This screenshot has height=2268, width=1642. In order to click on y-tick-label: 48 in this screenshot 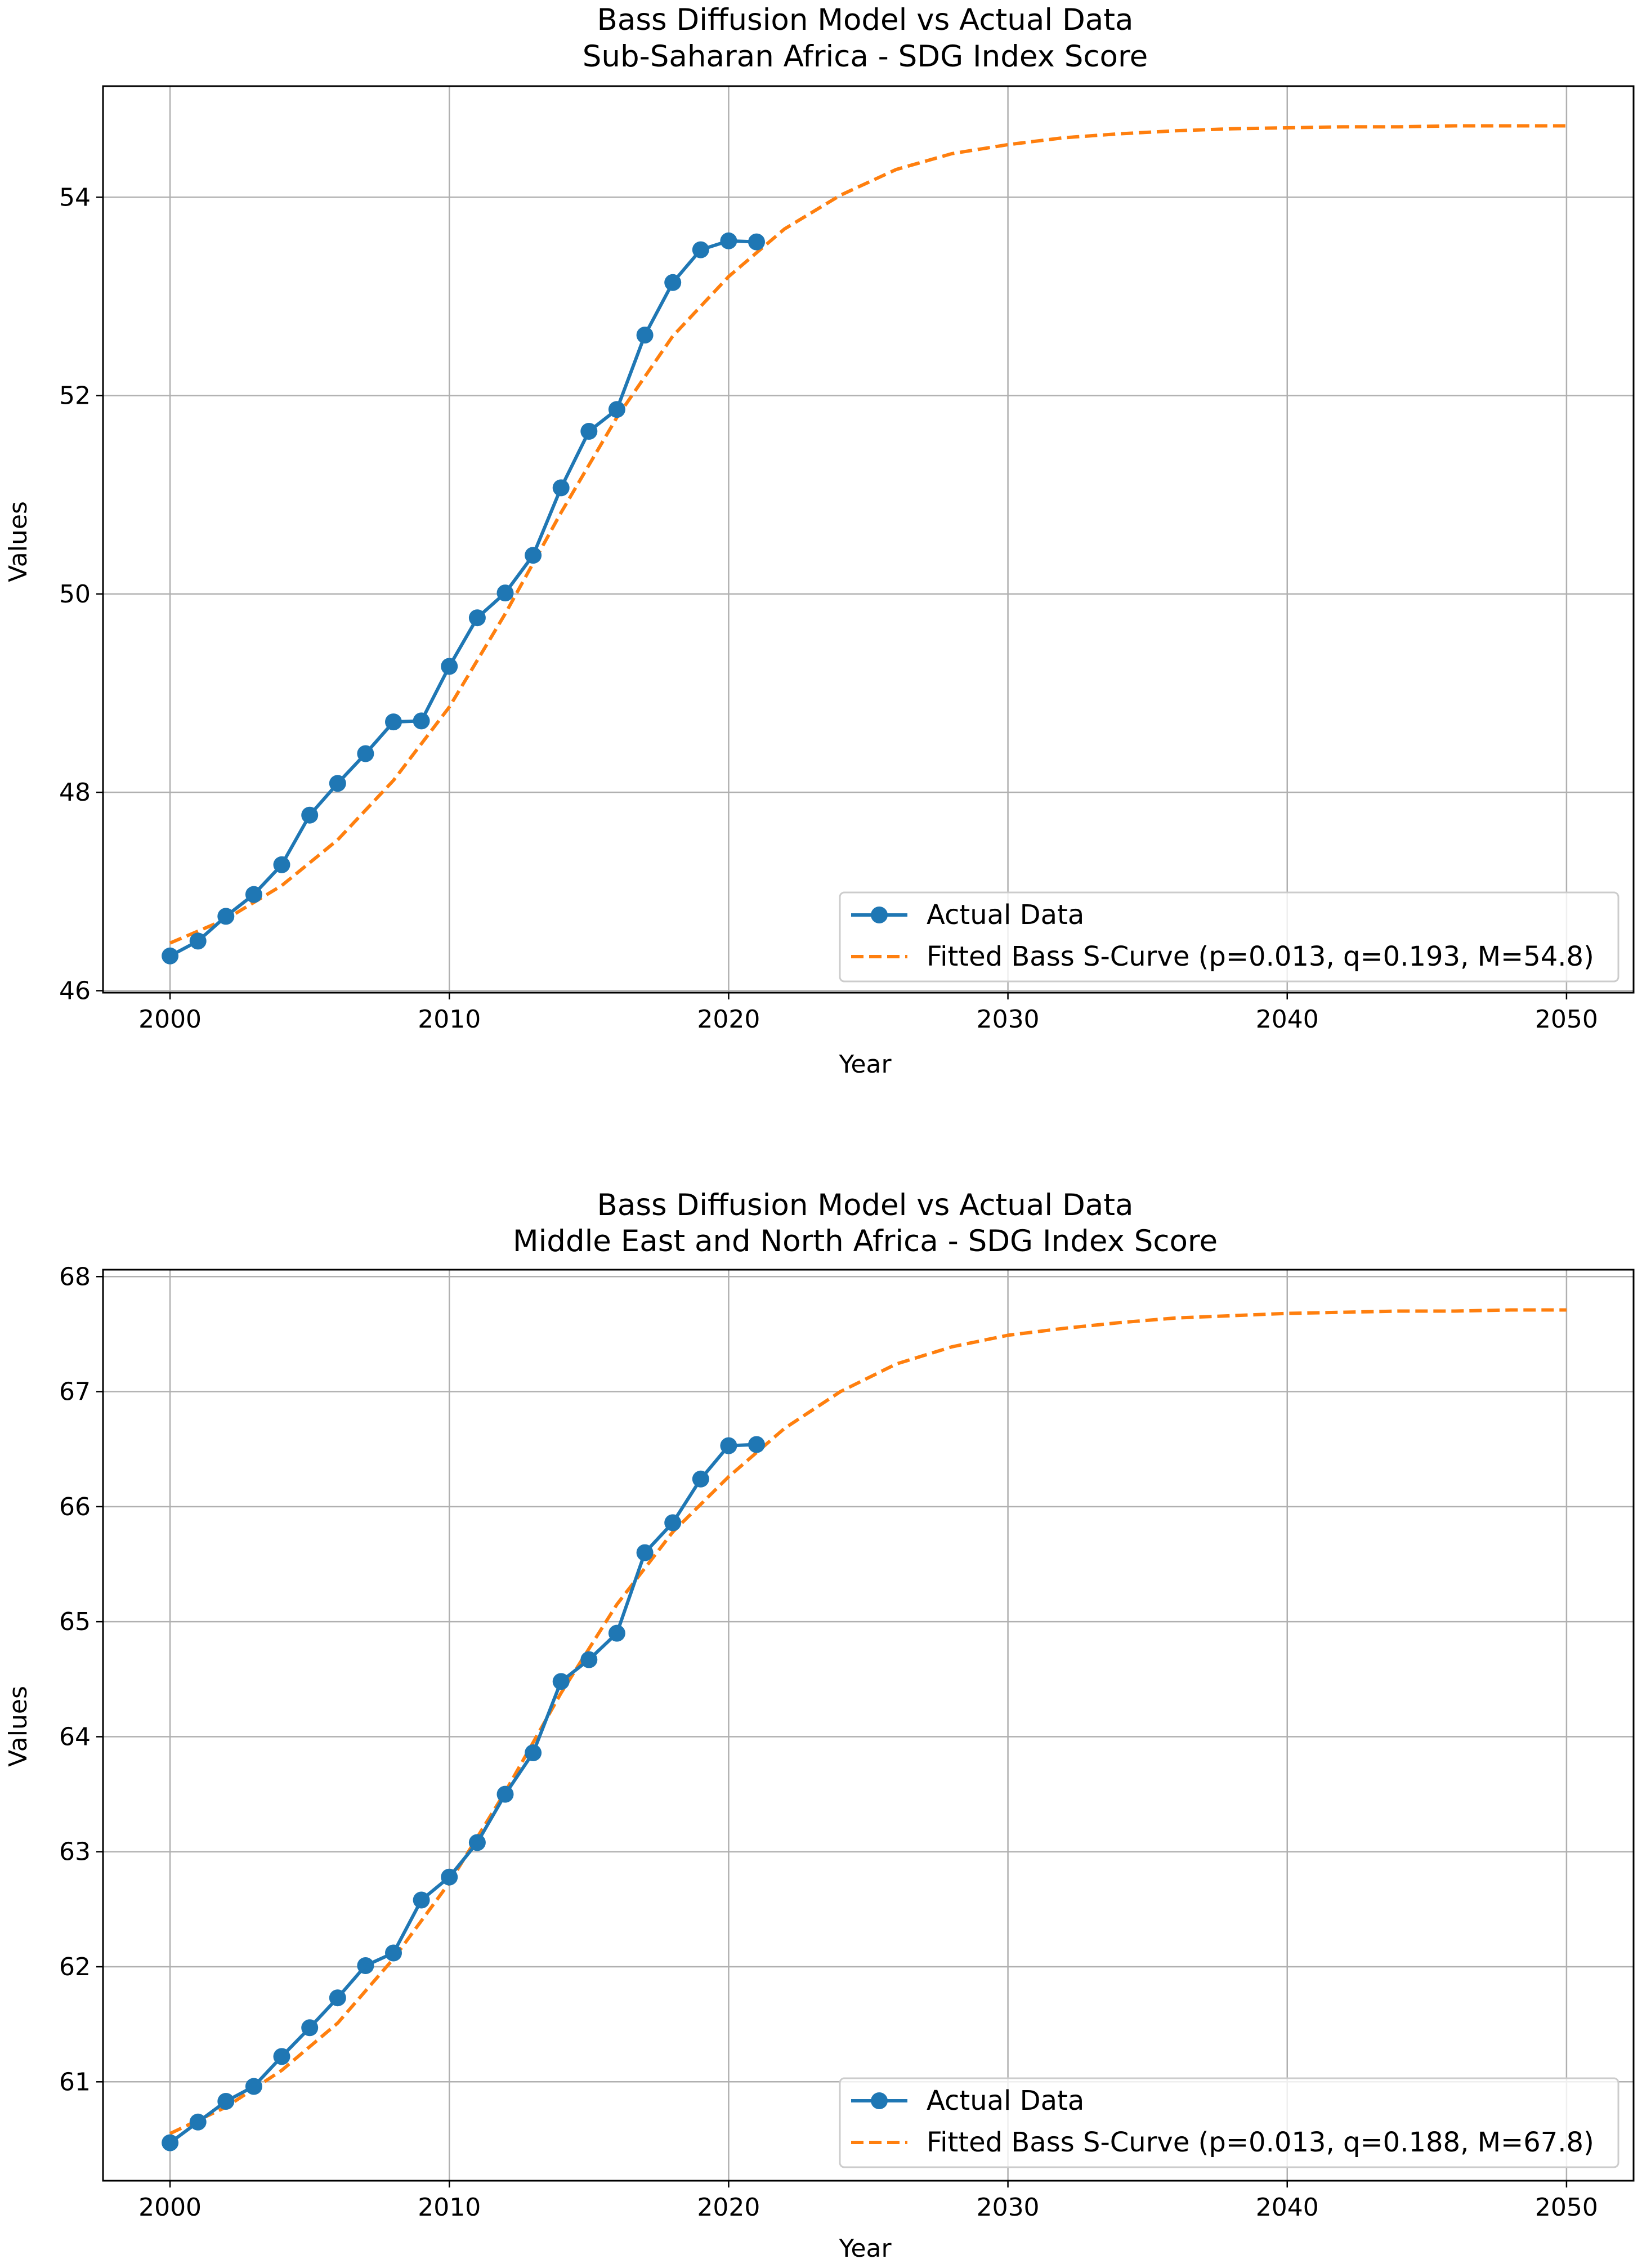, I will do `click(75, 792)`.